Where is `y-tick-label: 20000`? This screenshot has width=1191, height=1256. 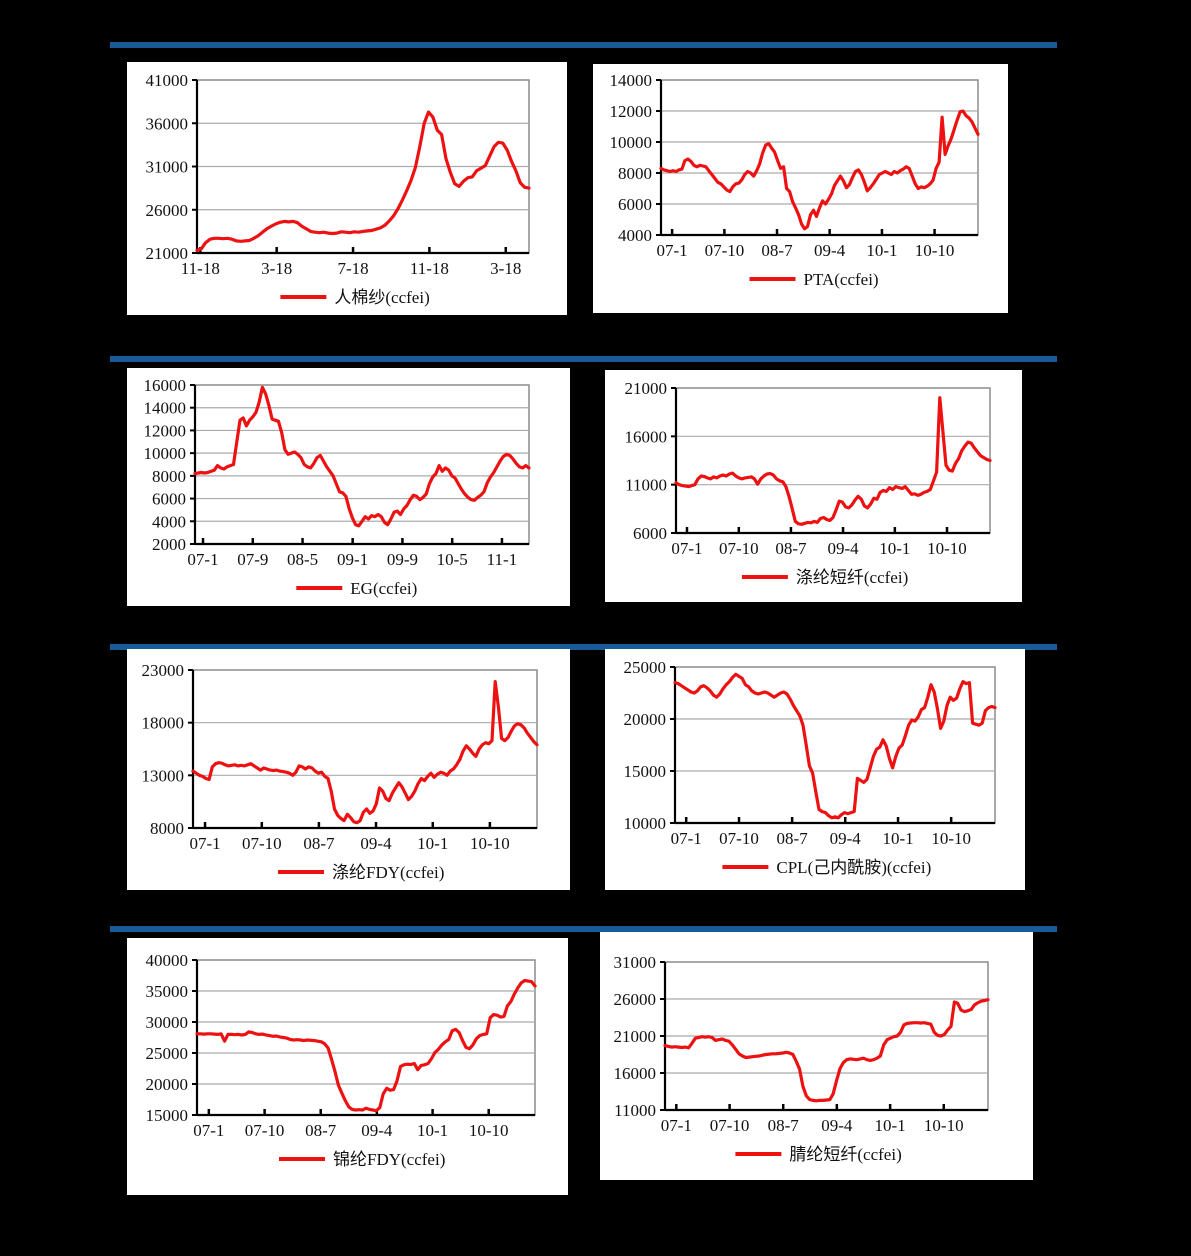
y-tick-label: 20000 is located at coordinates (167, 1084).